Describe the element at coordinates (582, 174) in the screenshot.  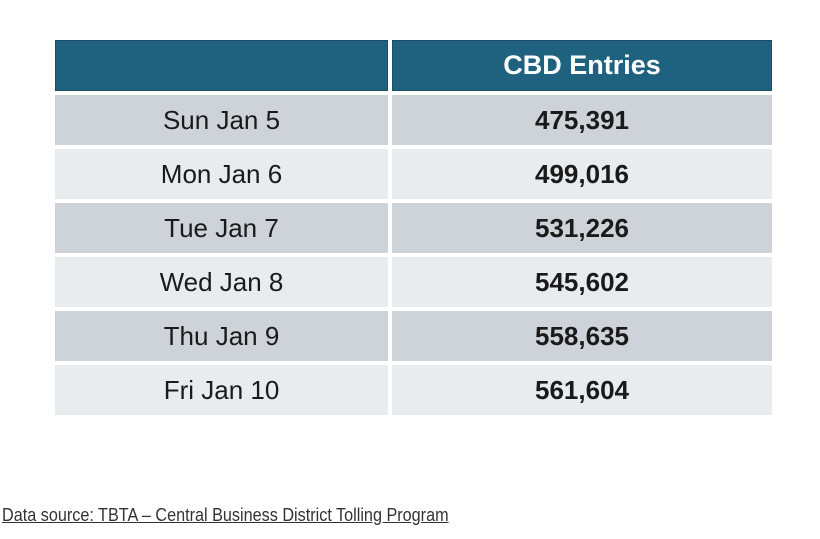
I see `table-row-value: 499,016` at that location.